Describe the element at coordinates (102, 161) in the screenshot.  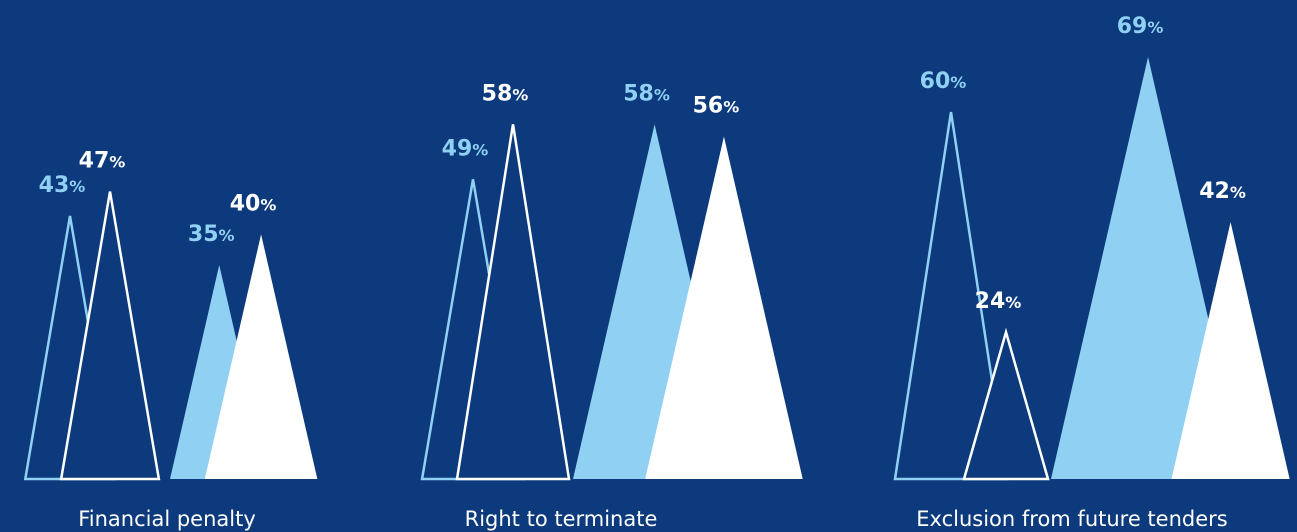
I see `value-label: 47%` at that location.